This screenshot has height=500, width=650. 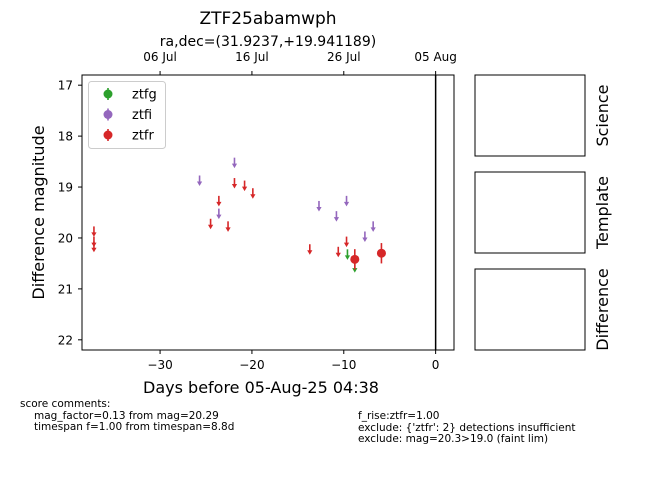 What do you see at coordinates (602, 115) in the screenshot?
I see `cutout-label-science: Science` at bounding box center [602, 115].